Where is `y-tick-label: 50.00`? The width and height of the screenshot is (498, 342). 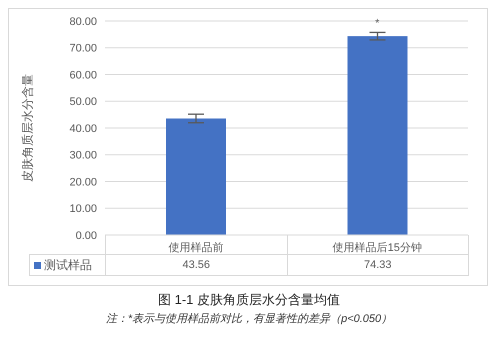
y-tick-label: 50.00 is located at coordinates (83, 102).